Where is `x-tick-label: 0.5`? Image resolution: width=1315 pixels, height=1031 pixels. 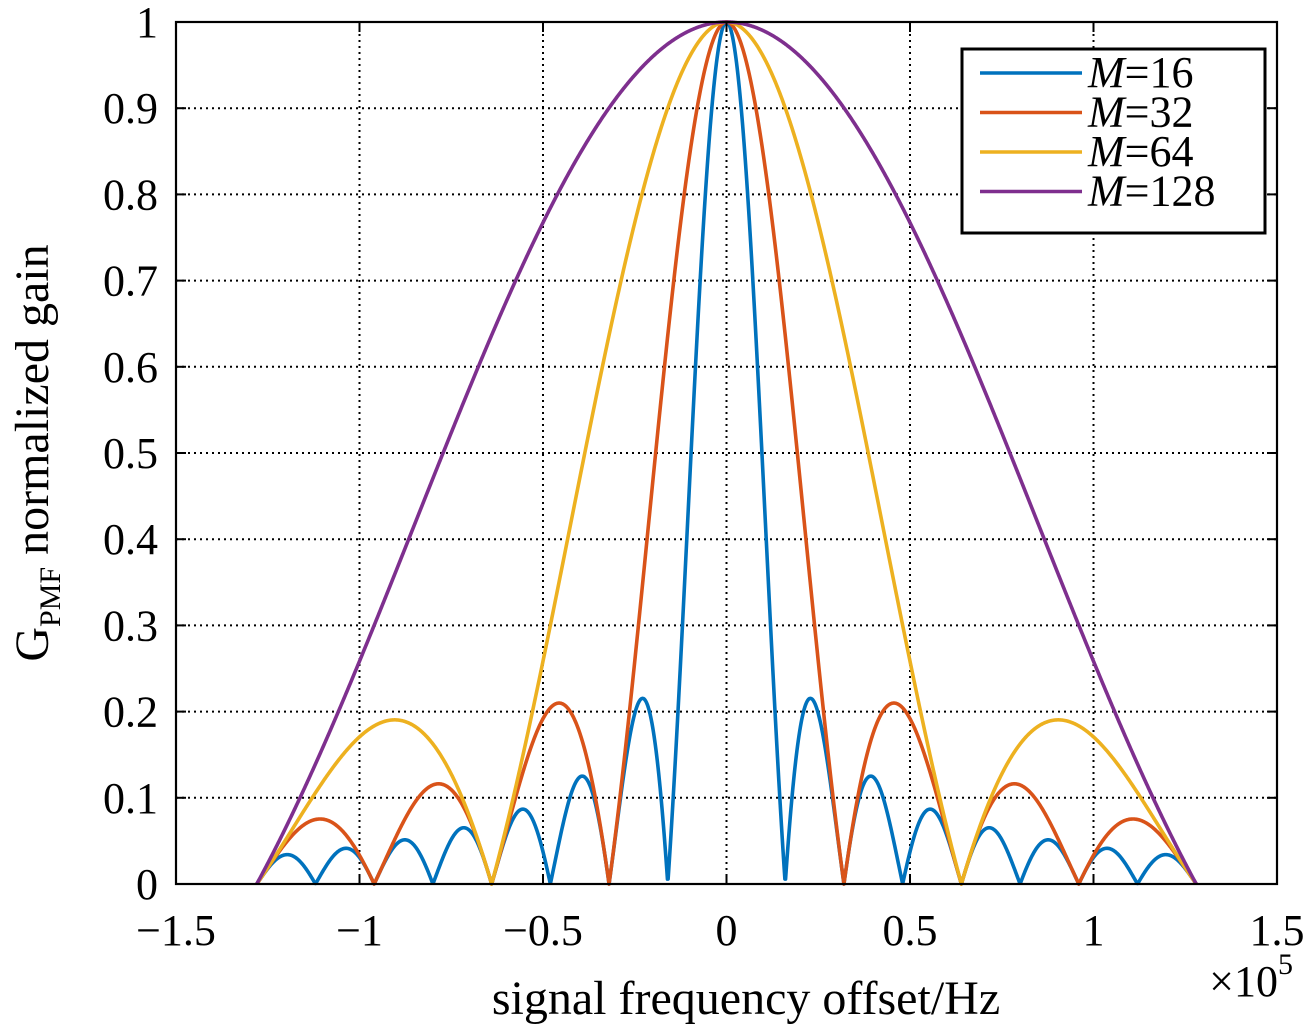
x-tick-label: 0.5 is located at coordinates (910, 930).